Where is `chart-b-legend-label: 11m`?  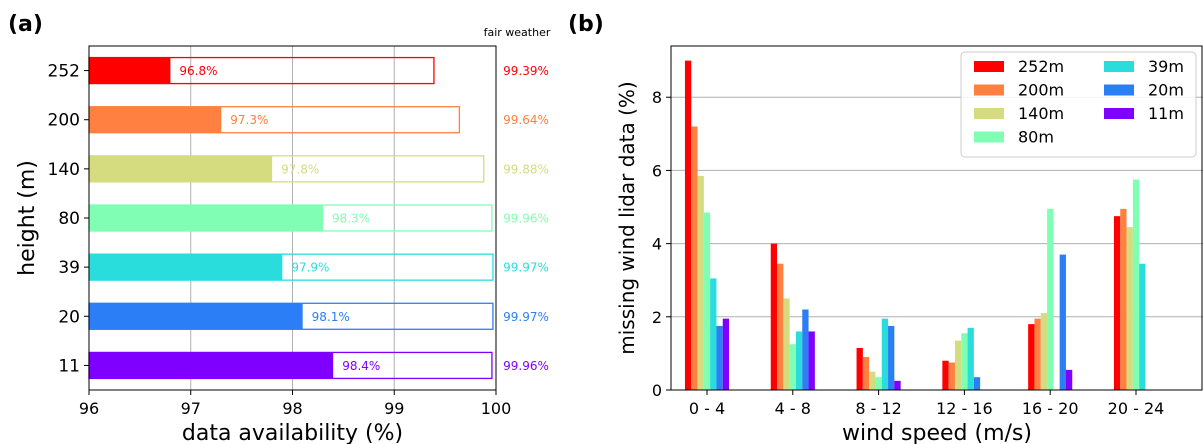 chart-b-legend-label: 11m is located at coordinates (1166, 113).